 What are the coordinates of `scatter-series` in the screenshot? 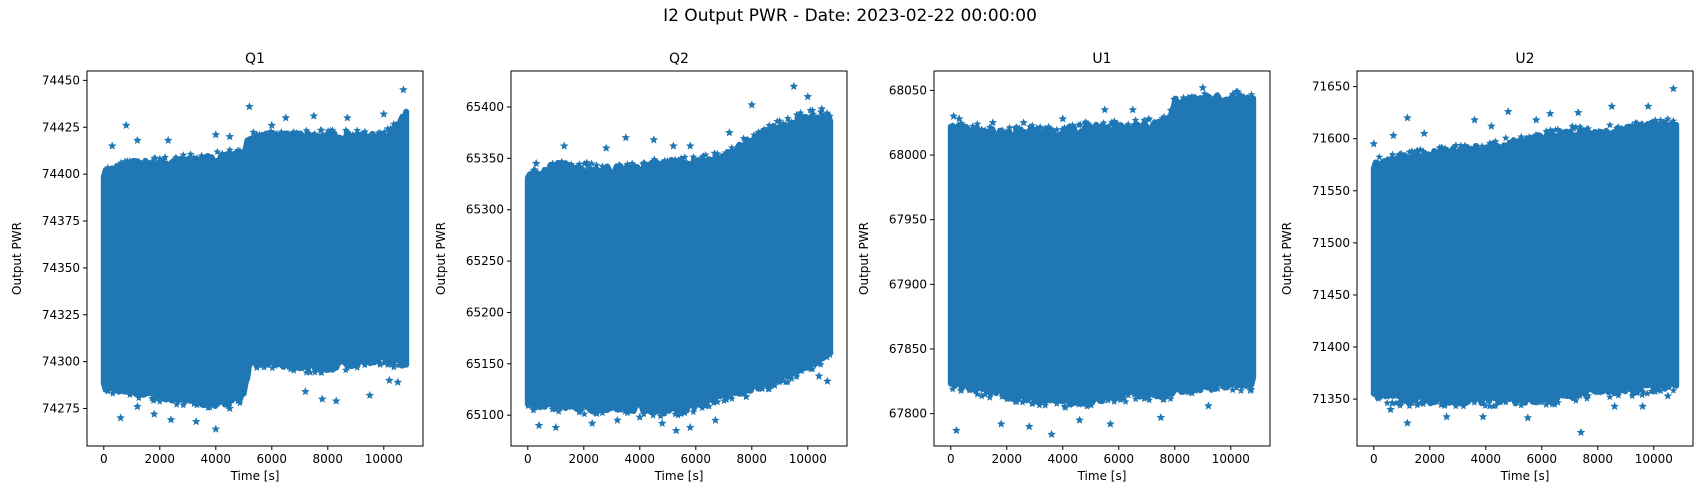 It's located at (1524, 260).